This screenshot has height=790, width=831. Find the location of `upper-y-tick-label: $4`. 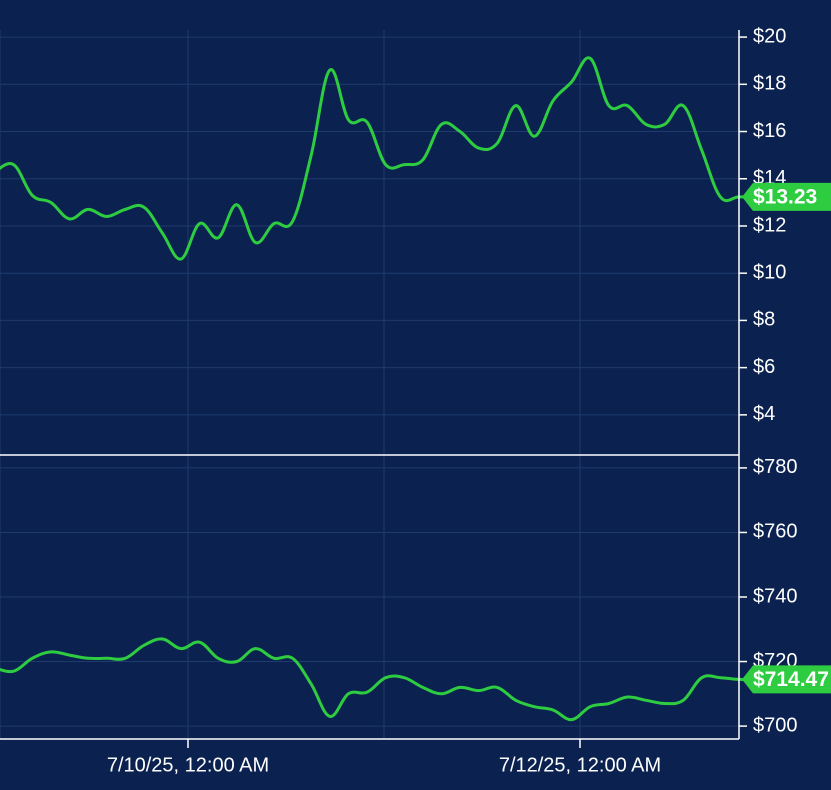

upper-y-tick-label: $4 is located at coordinates (764, 414).